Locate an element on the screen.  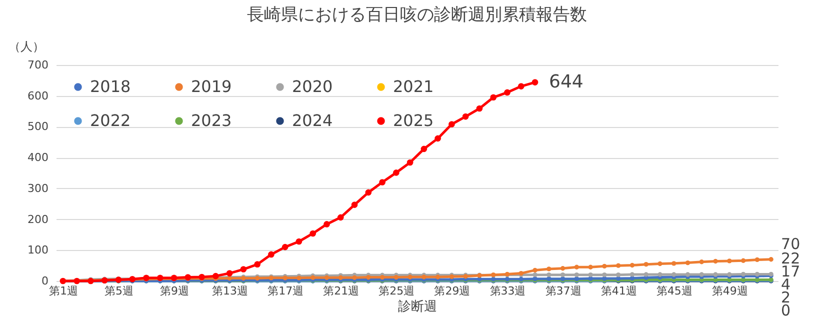
x-tick-label: 第45週 is located at coordinates (674, 291).